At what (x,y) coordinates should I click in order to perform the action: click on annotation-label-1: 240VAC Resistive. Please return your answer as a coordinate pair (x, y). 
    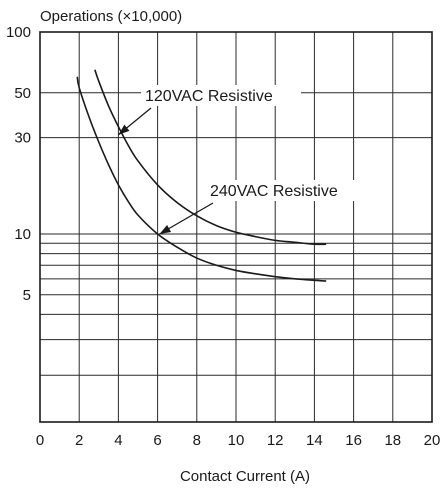
    Looking at the image, I should click on (274, 191).